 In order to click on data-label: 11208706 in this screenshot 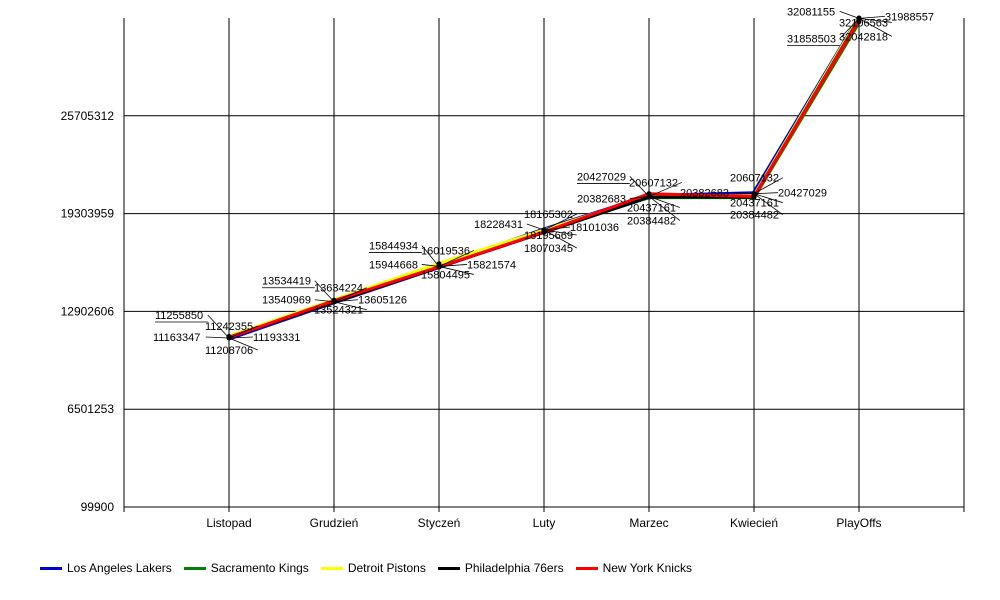, I will do `click(229, 351)`.